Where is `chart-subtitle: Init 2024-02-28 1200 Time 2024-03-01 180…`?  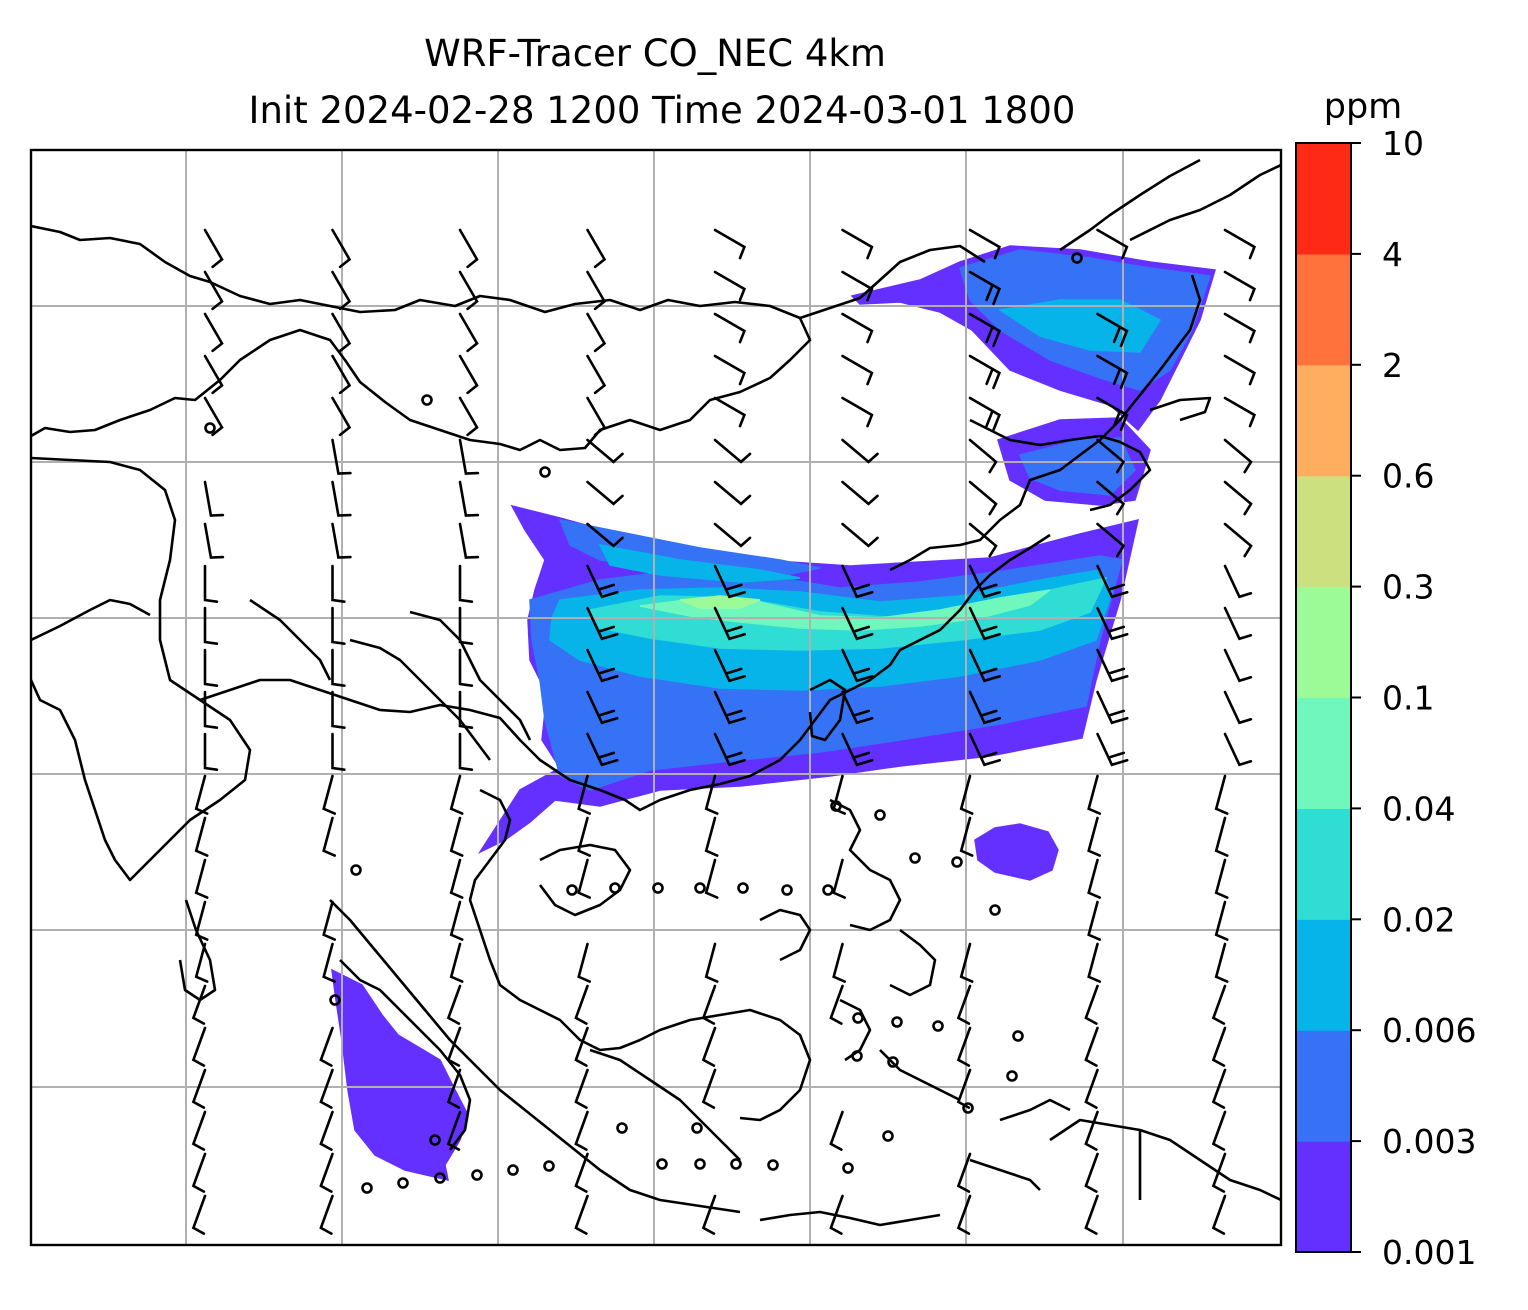 chart-subtitle: Init 2024-02-28 1200 Time 2024-03-01 180… is located at coordinates (662, 110).